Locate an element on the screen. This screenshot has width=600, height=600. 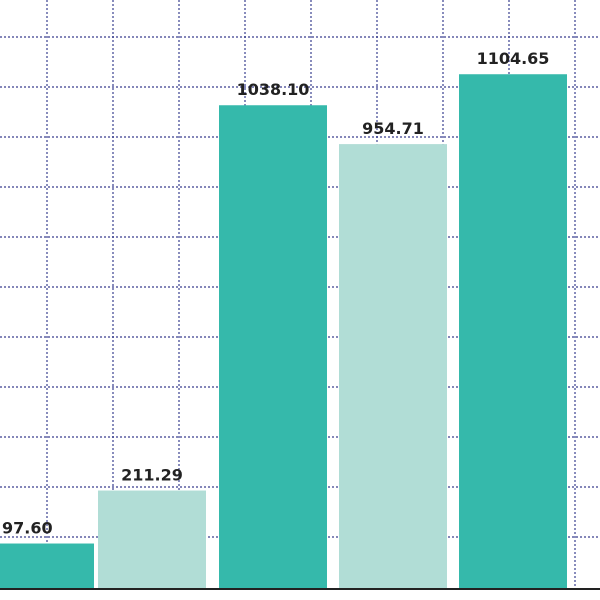
data-label-2: 211.29 is located at coordinates (152, 475).